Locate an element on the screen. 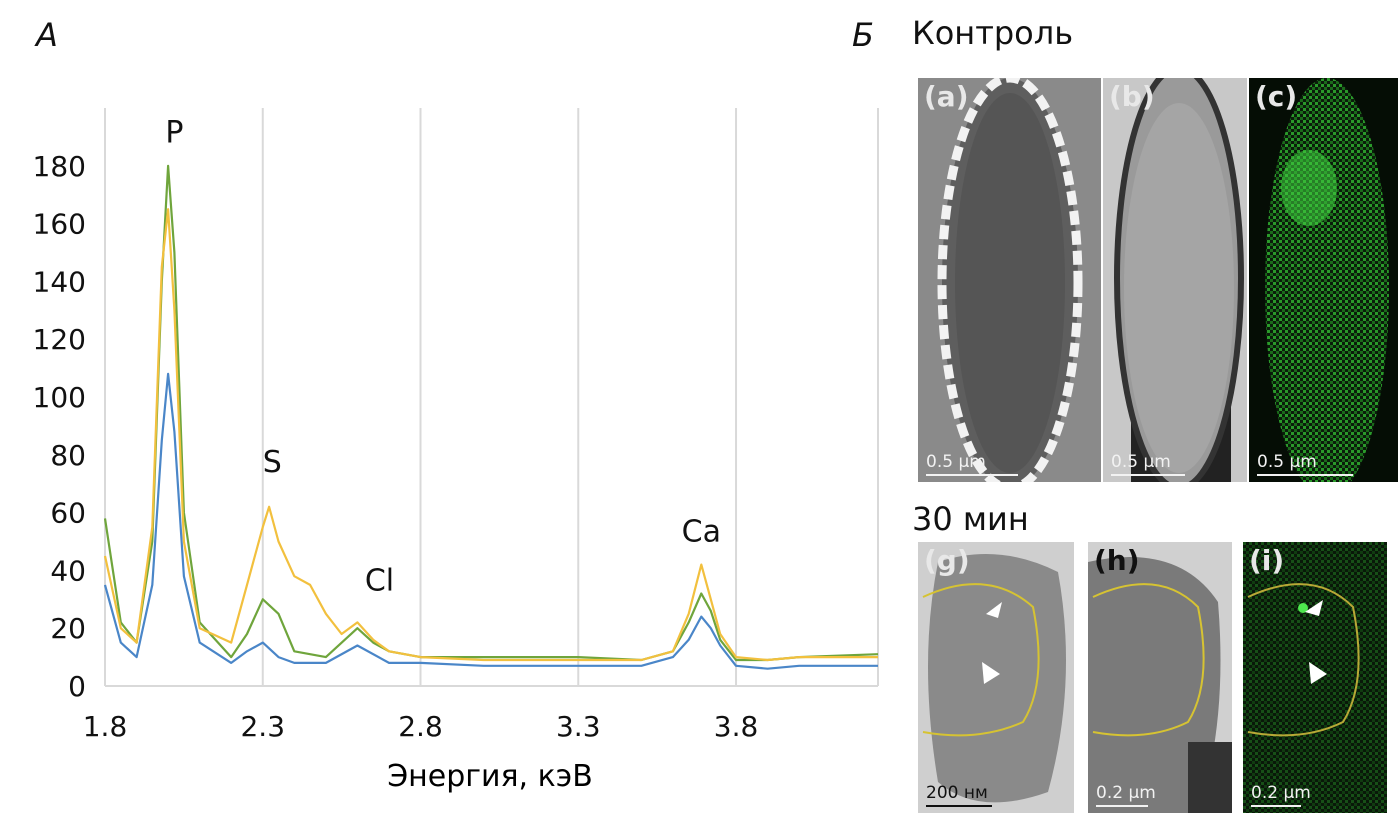  y-tick-label: 180 is located at coordinates (59, 166).